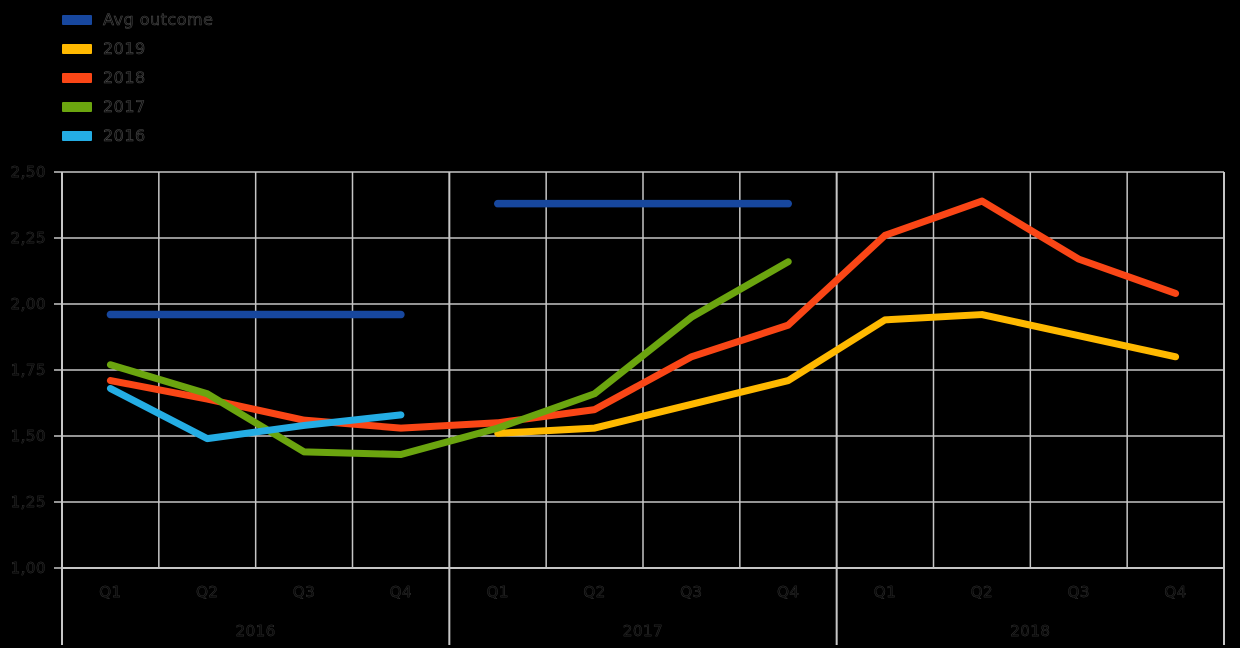 This screenshot has height=648, width=1240. I want to click on legend-swatch-avg-outcome, so click(77, 19).